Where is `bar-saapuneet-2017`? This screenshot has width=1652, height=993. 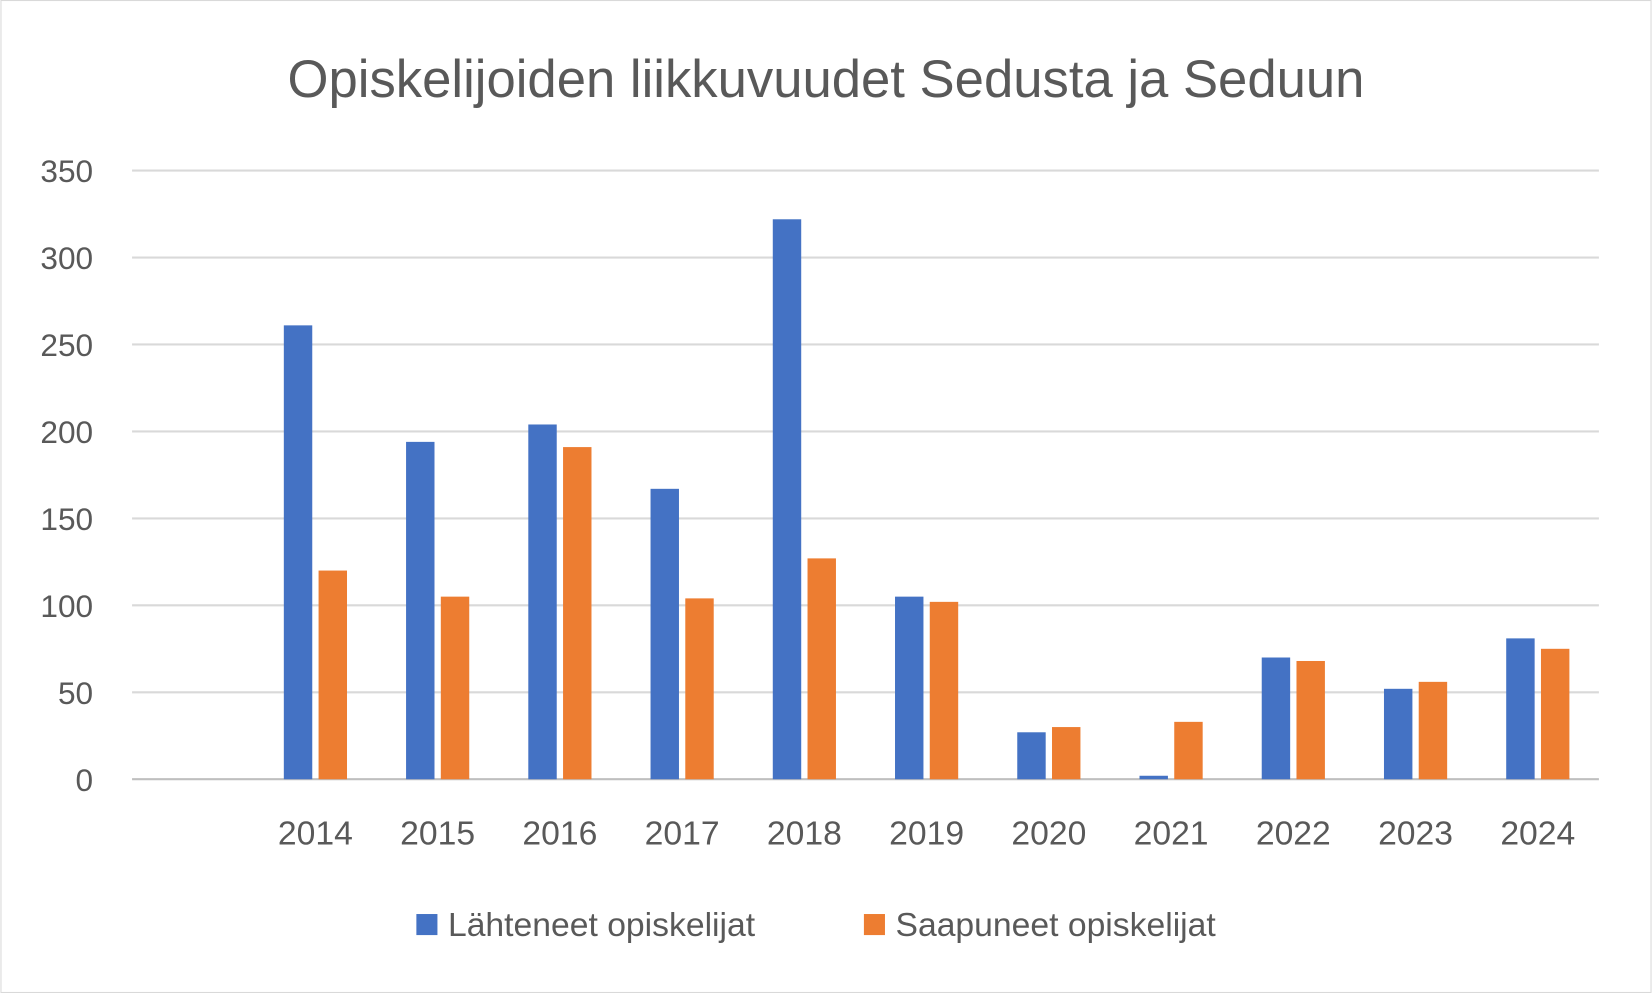 bar-saapuneet-2017 is located at coordinates (699, 689).